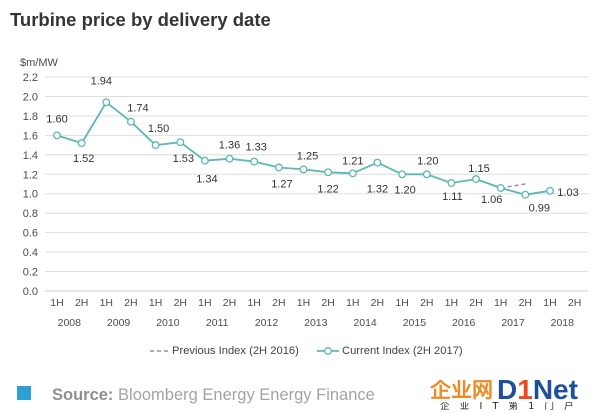 This screenshot has height=413, width=600. What do you see at coordinates (328, 351) in the screenshot?
I see `legend-swatch-line-with-marker` at bounding box center [328, 351].